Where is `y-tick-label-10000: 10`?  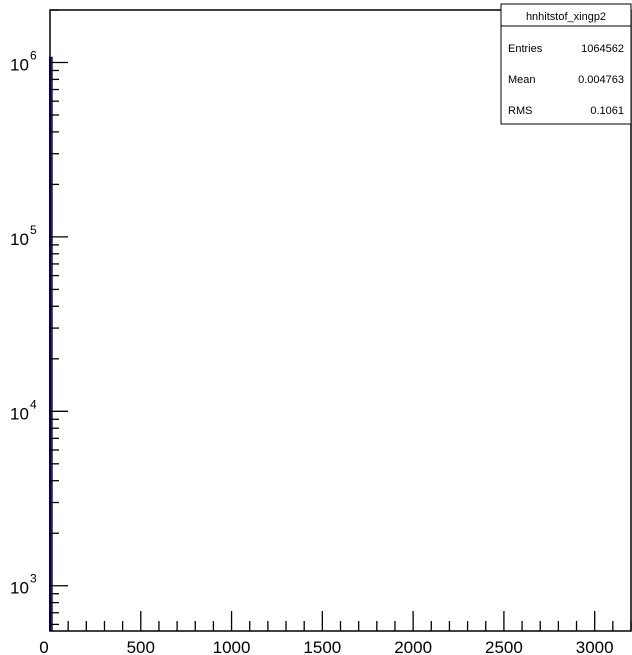
y-tick-label-10000: 10 is located at coordinates (19, 413).